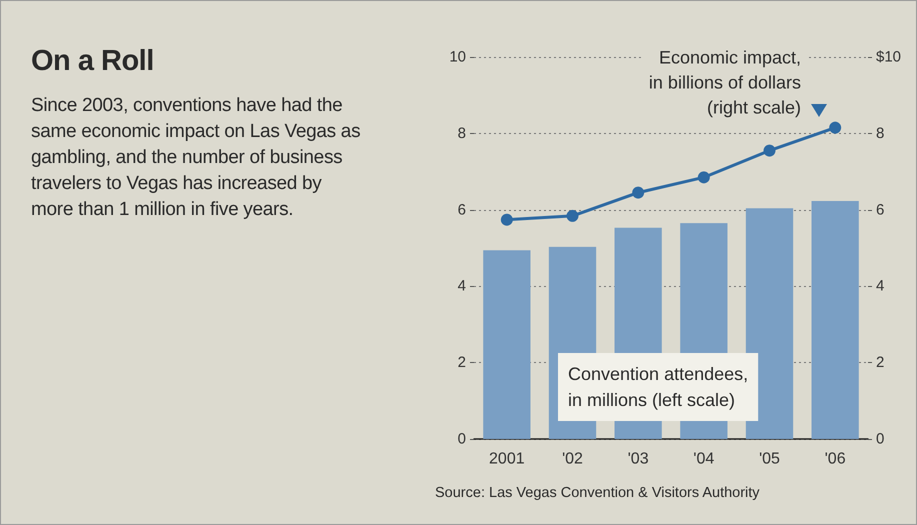 Image resolution: width=917 pixels, height=525 pixels. I want to click on x-tick-label: '05, so click(769, 459).